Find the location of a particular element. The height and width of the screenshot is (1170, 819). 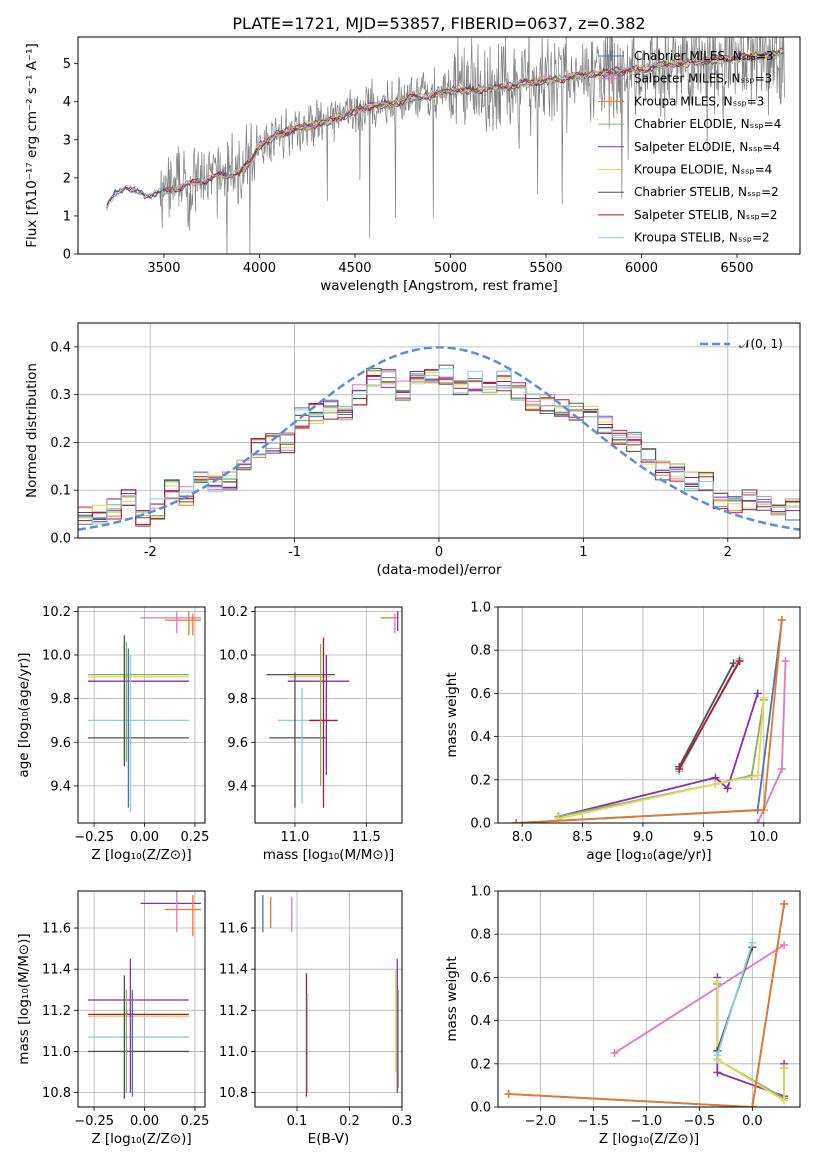

y-tick-label: 0.2 is located at coordinates (480, 780).